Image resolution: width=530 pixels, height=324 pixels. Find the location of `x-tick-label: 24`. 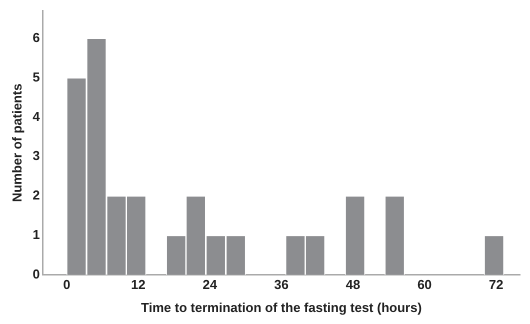

x-tick-label: 24 is located at coordinates (210, 284).